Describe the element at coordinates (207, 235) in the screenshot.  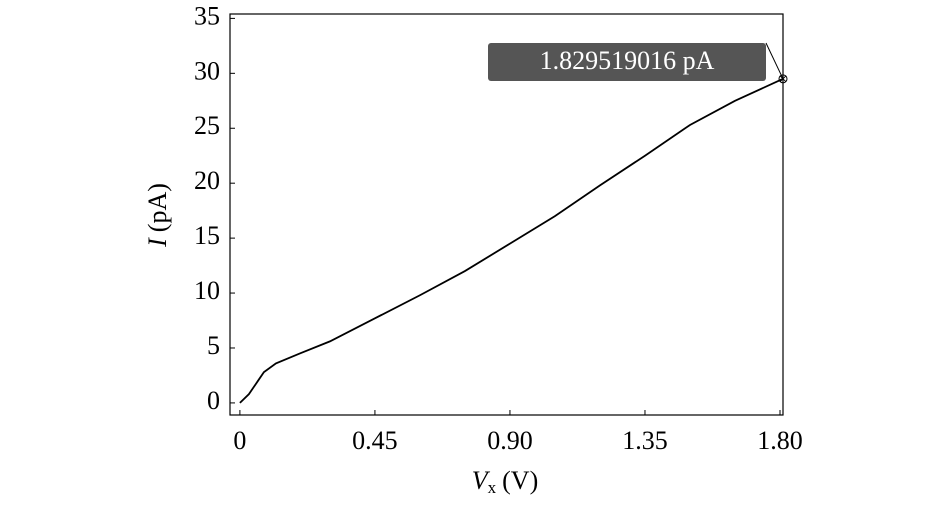
I see `y-tick-label: 15` at that location.